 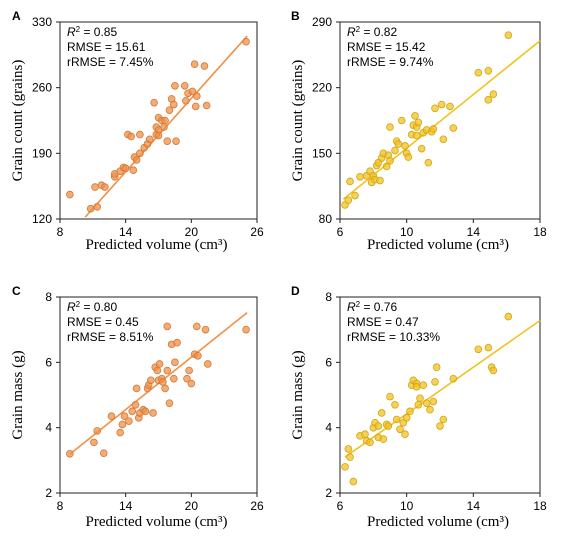 I want to click on y-tick-label: 6, so click(x=328, y=362).